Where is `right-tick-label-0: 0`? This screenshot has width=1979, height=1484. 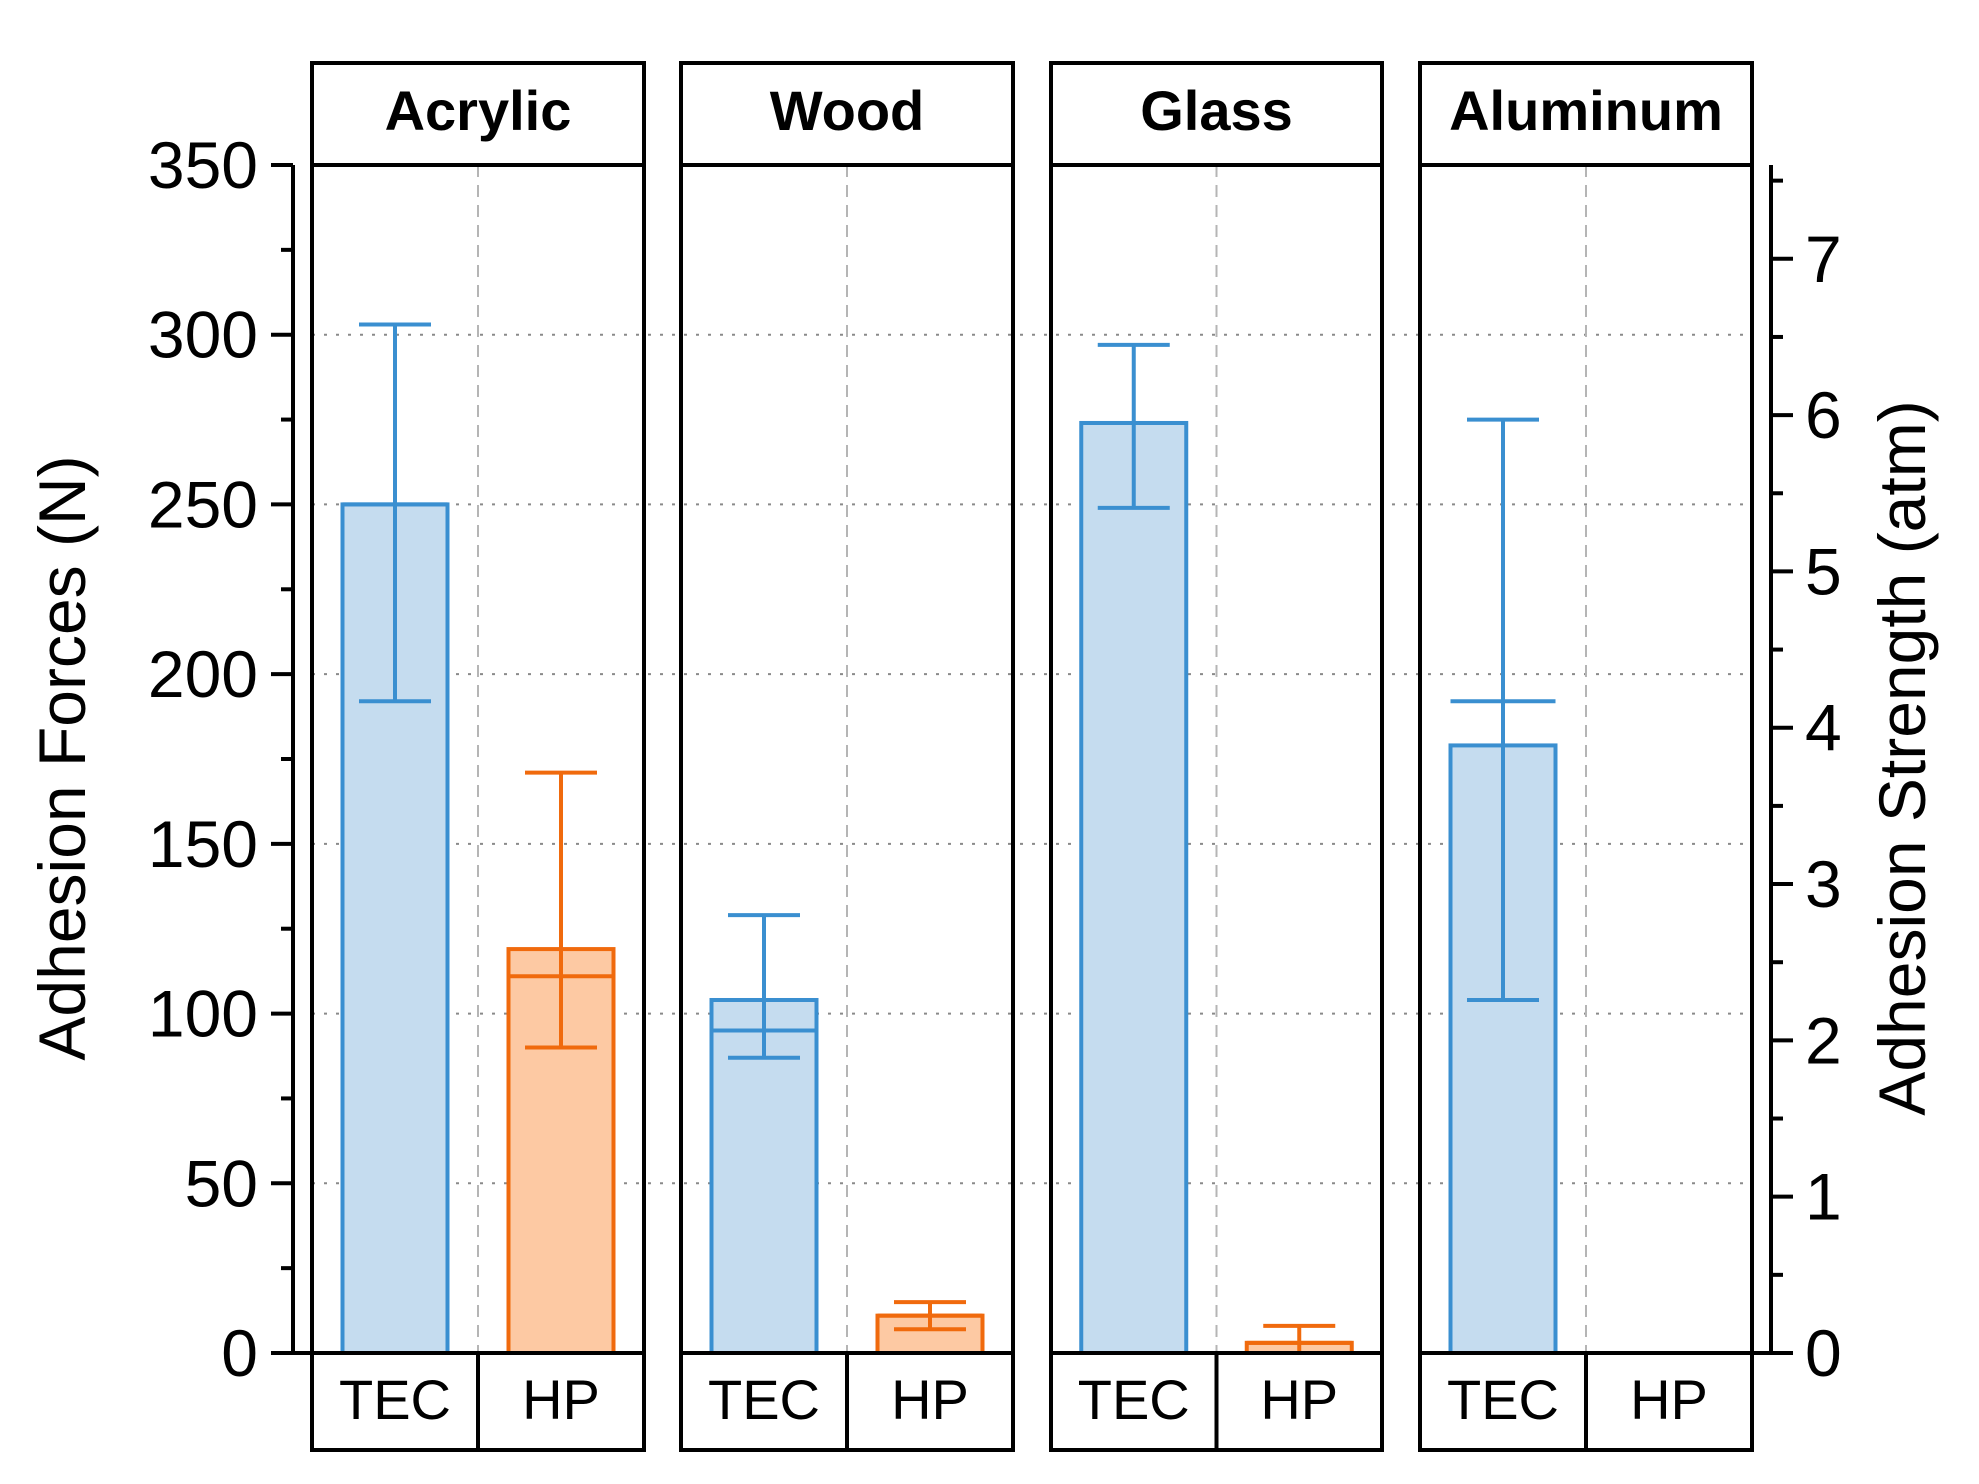
right-tick-label-0: 0 is located at coordinates (1823, 1353).